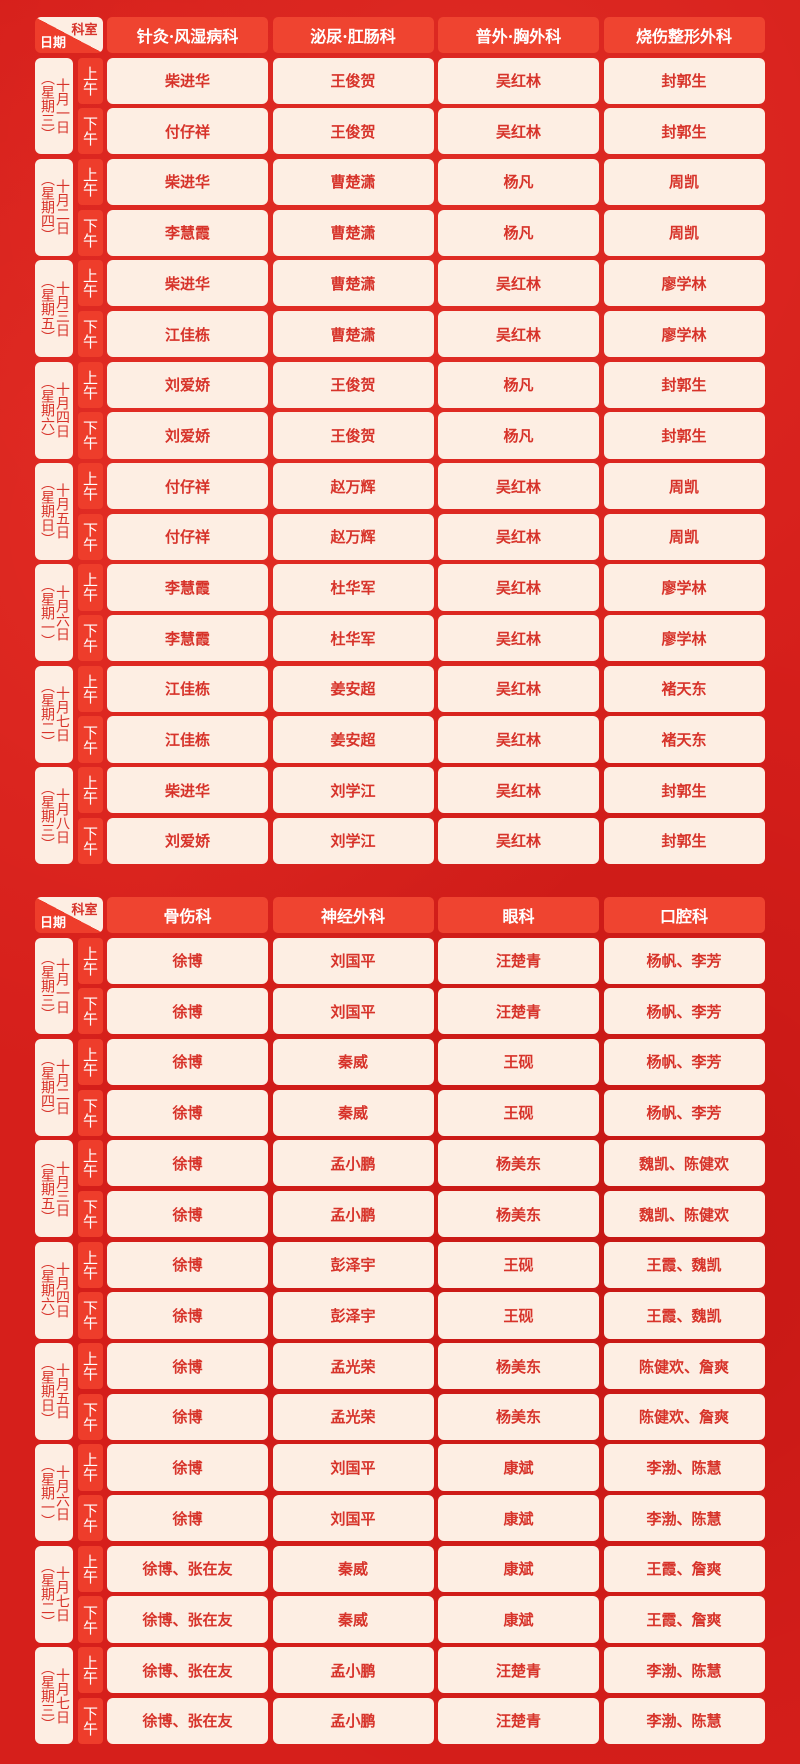  Describe the element at coordinates (353, 384) in the screenshot. I see `doctor-cell: 王俊贺` at that location.